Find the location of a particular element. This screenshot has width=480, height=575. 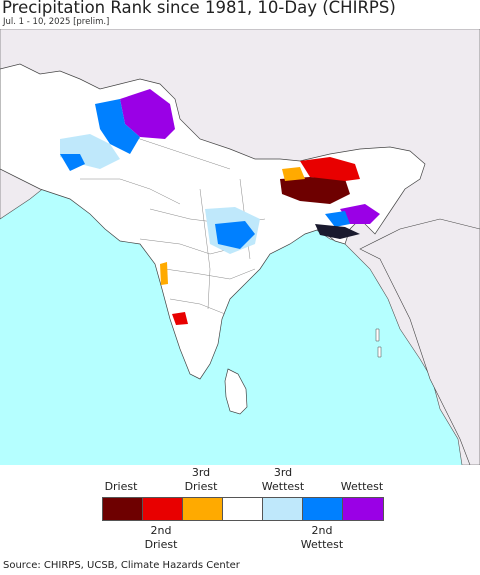

wet-2nd-patch-bengal is located at coordinates (337, 219).